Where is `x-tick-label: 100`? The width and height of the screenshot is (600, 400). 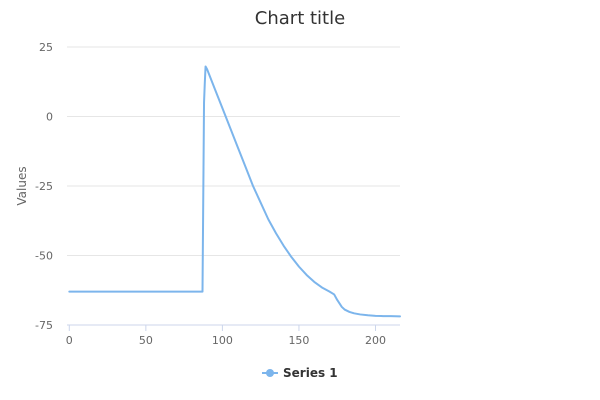 x-tick-label: 100 is located at coordinates (222, 340).